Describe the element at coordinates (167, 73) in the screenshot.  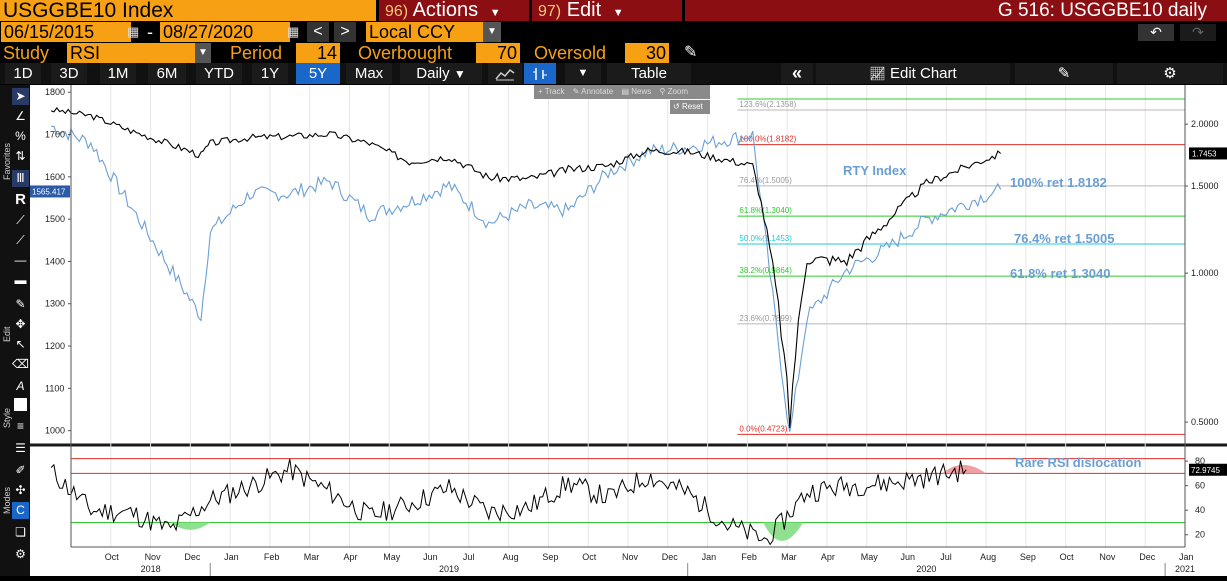
I see `range-6m-button: 6M` at that location.